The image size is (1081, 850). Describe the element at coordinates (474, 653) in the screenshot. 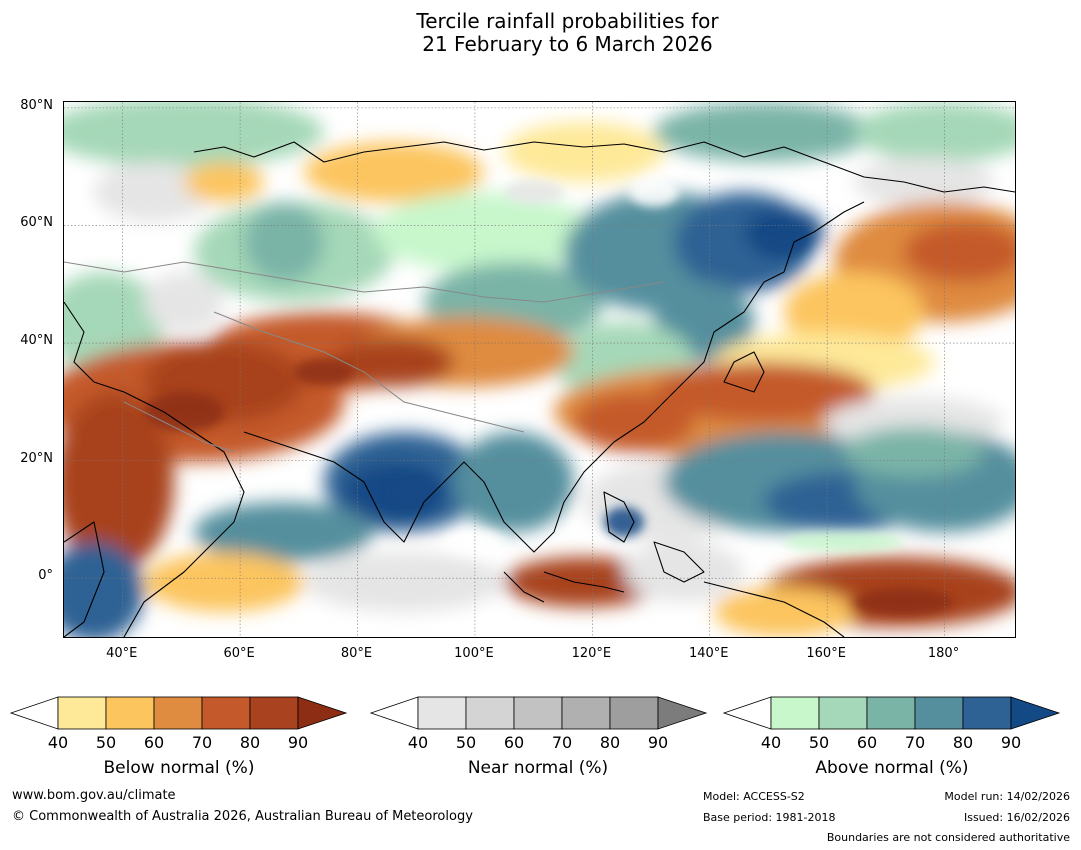

I see `longitude-tick-label: 100°E` at that location.